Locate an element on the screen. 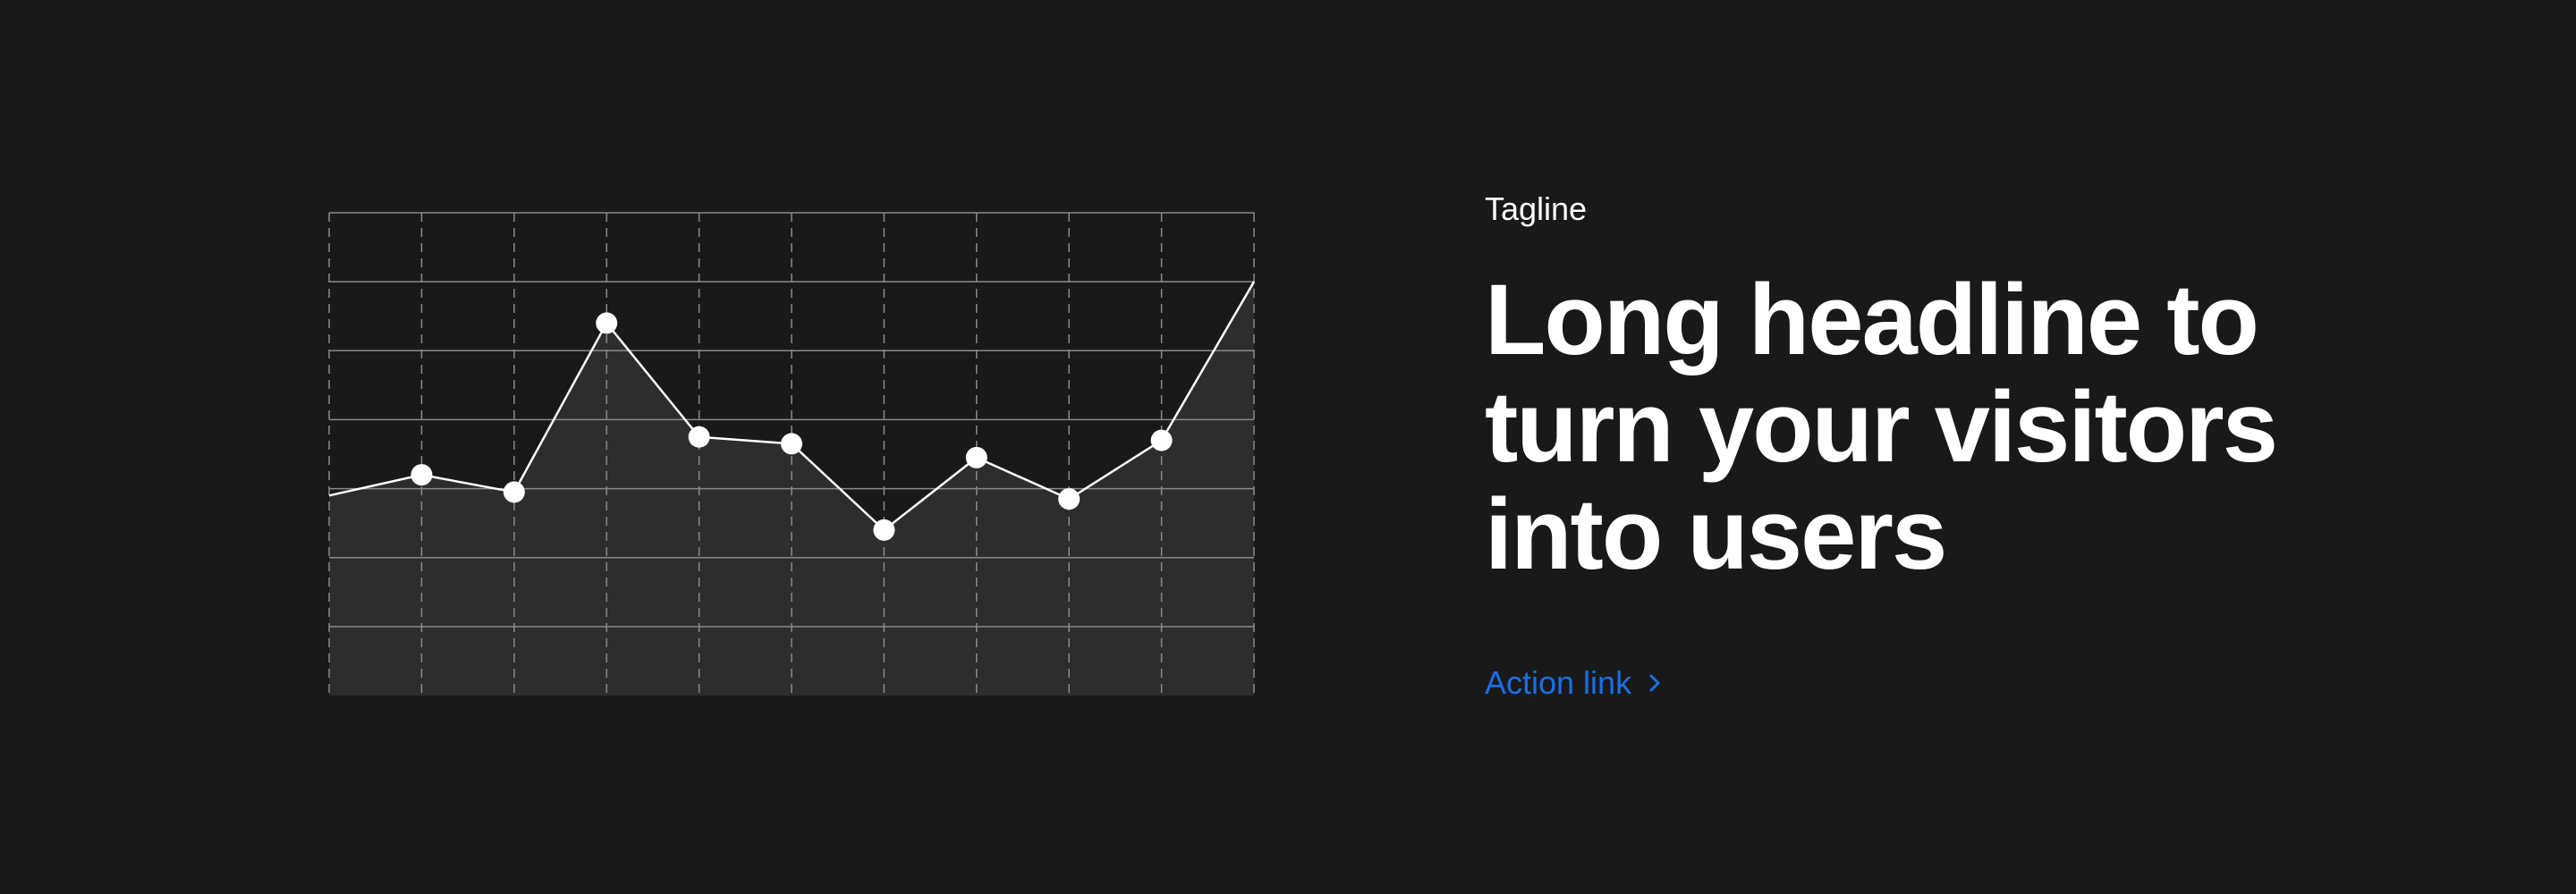 The image size is (2576, 894). tagline: Tagline is located at coordinates (1536, 208).